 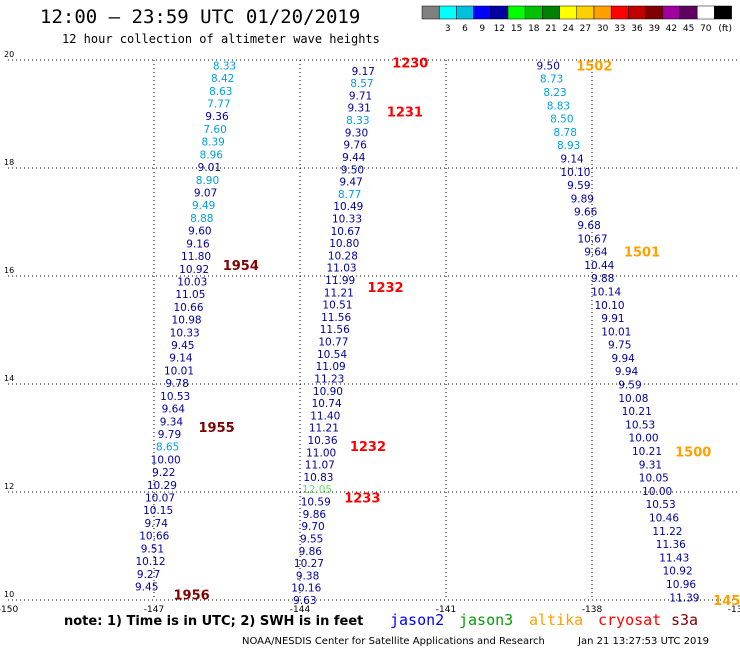 I want to click on wave-height-label: 10.12, so click(x=150, y=562).